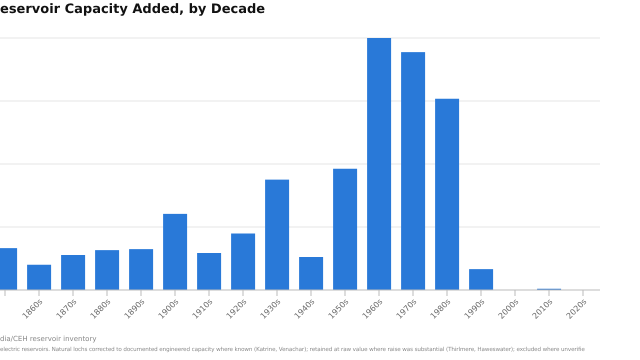  I want to click on chart-title: eservoir Capacity Added, by Decade, so click(133, 9).